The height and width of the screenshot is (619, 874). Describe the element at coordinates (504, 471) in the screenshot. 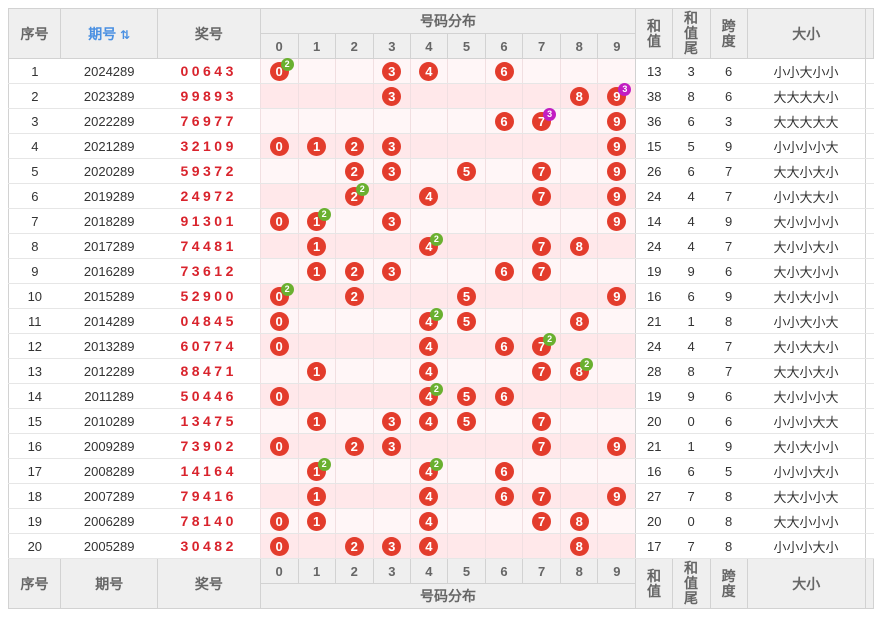

I see `digit-ball: 6` at that location.